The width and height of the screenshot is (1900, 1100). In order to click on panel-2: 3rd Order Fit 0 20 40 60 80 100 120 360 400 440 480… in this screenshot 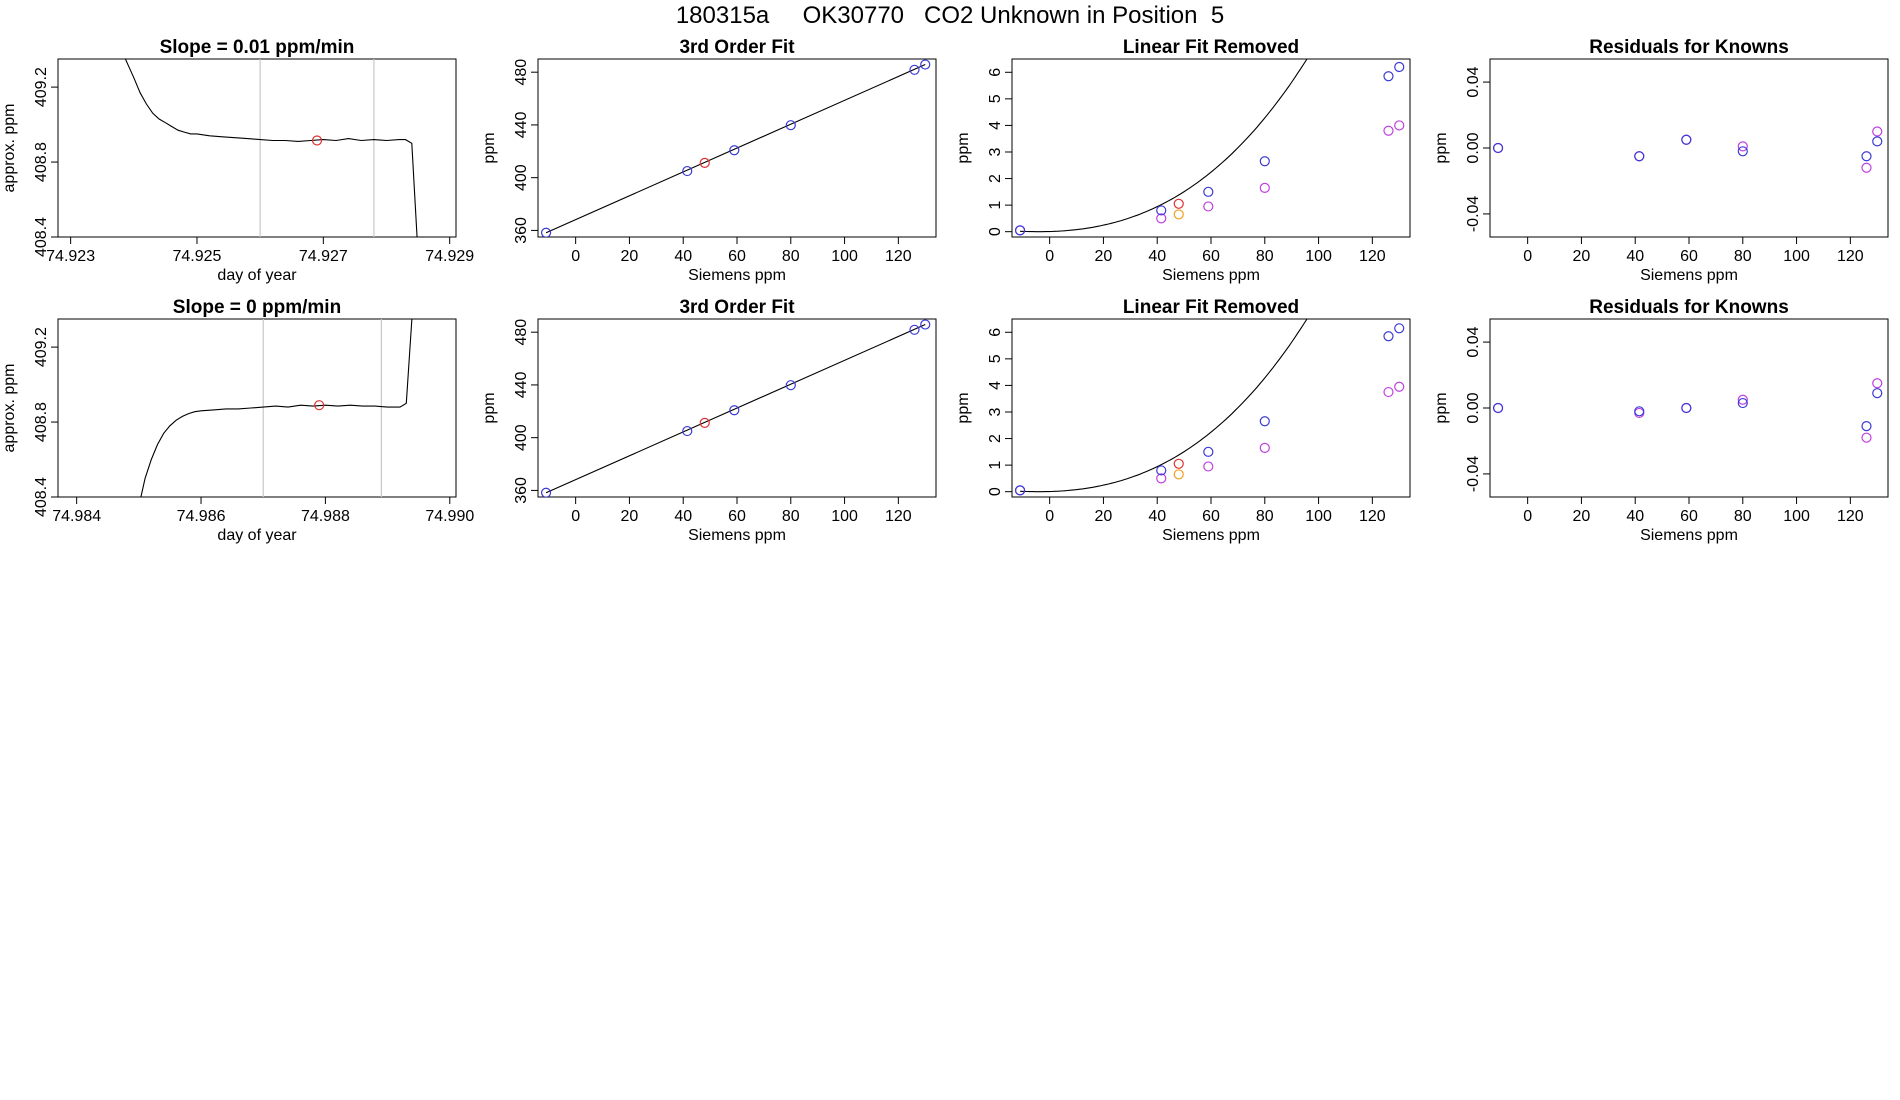, I will do `click(709, 160)`.